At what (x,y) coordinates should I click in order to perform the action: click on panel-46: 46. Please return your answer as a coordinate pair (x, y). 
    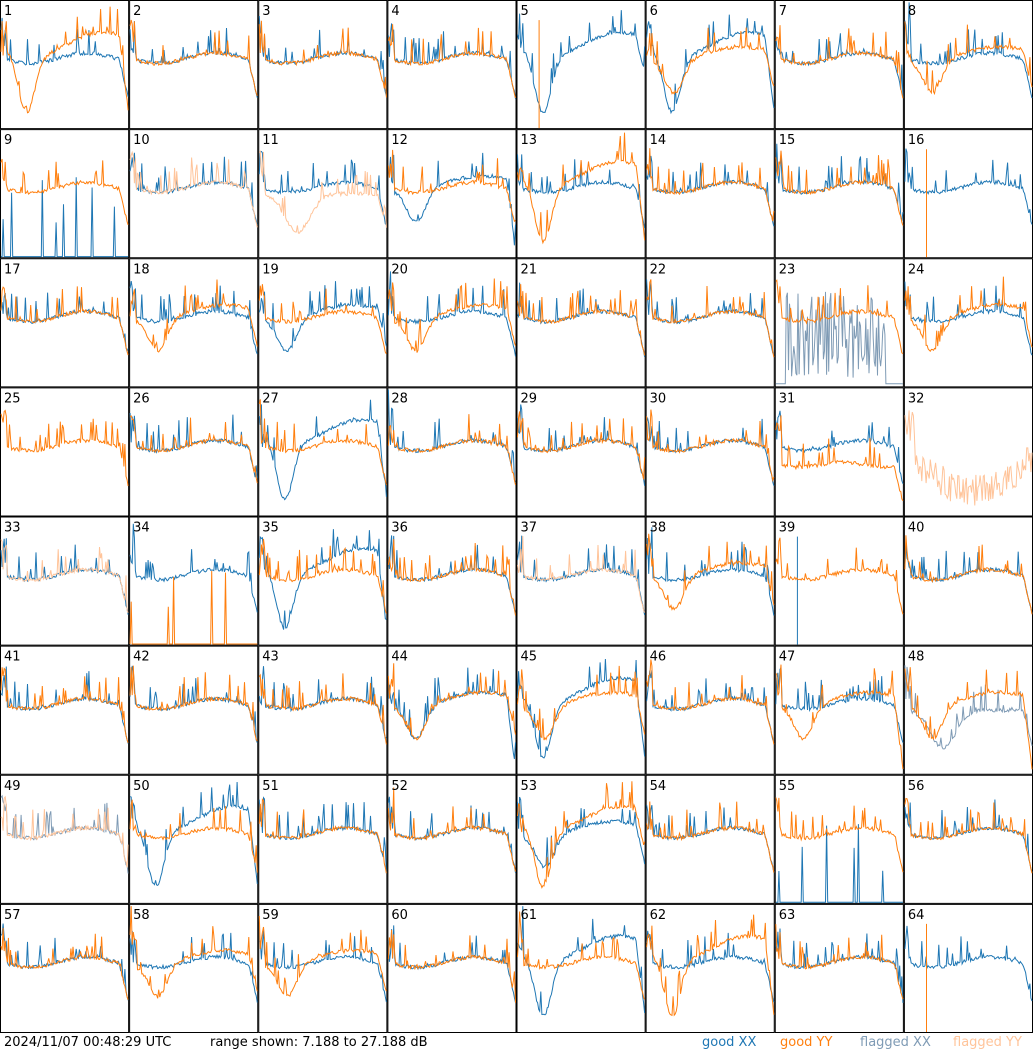
    Looking at the image, I should click on (710, 710).